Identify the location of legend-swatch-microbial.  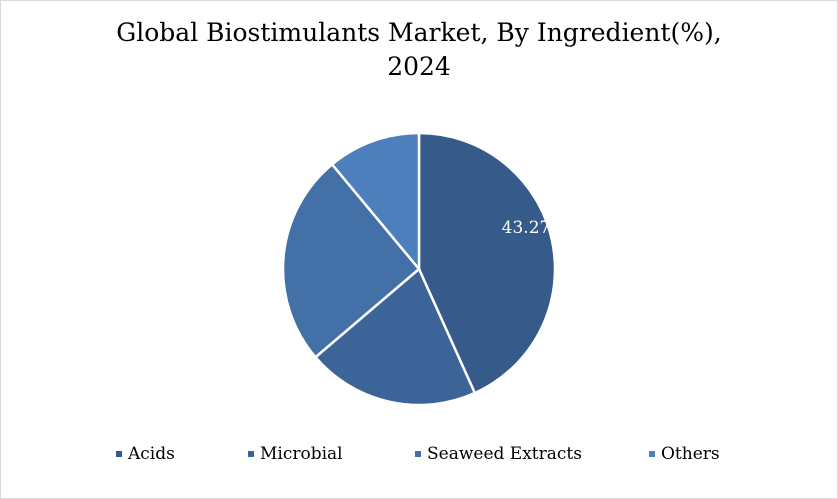
(251, 454).